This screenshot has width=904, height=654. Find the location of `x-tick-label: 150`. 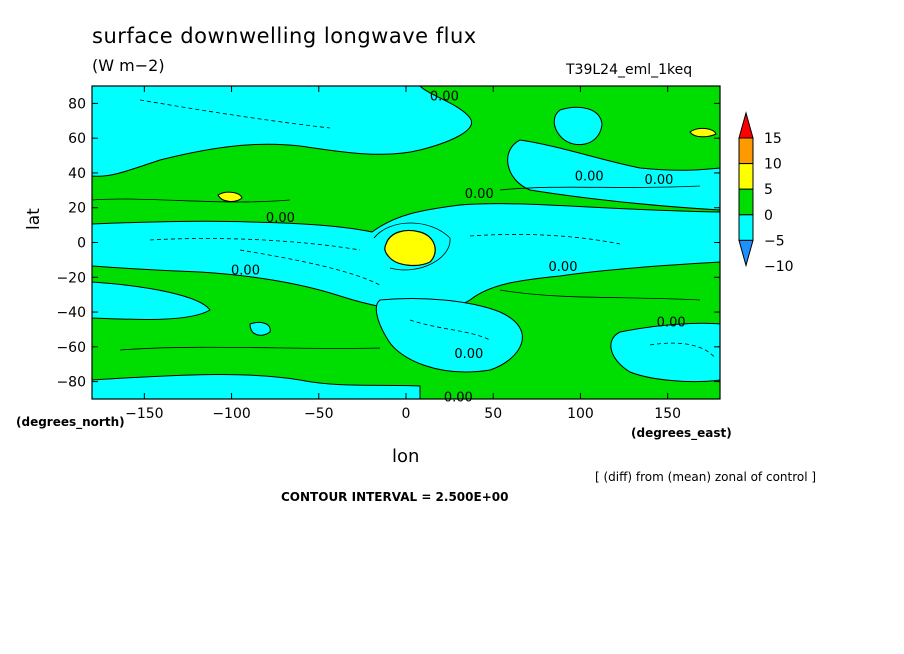

x-tick-label: 150 is located at coordinates (667, 414).